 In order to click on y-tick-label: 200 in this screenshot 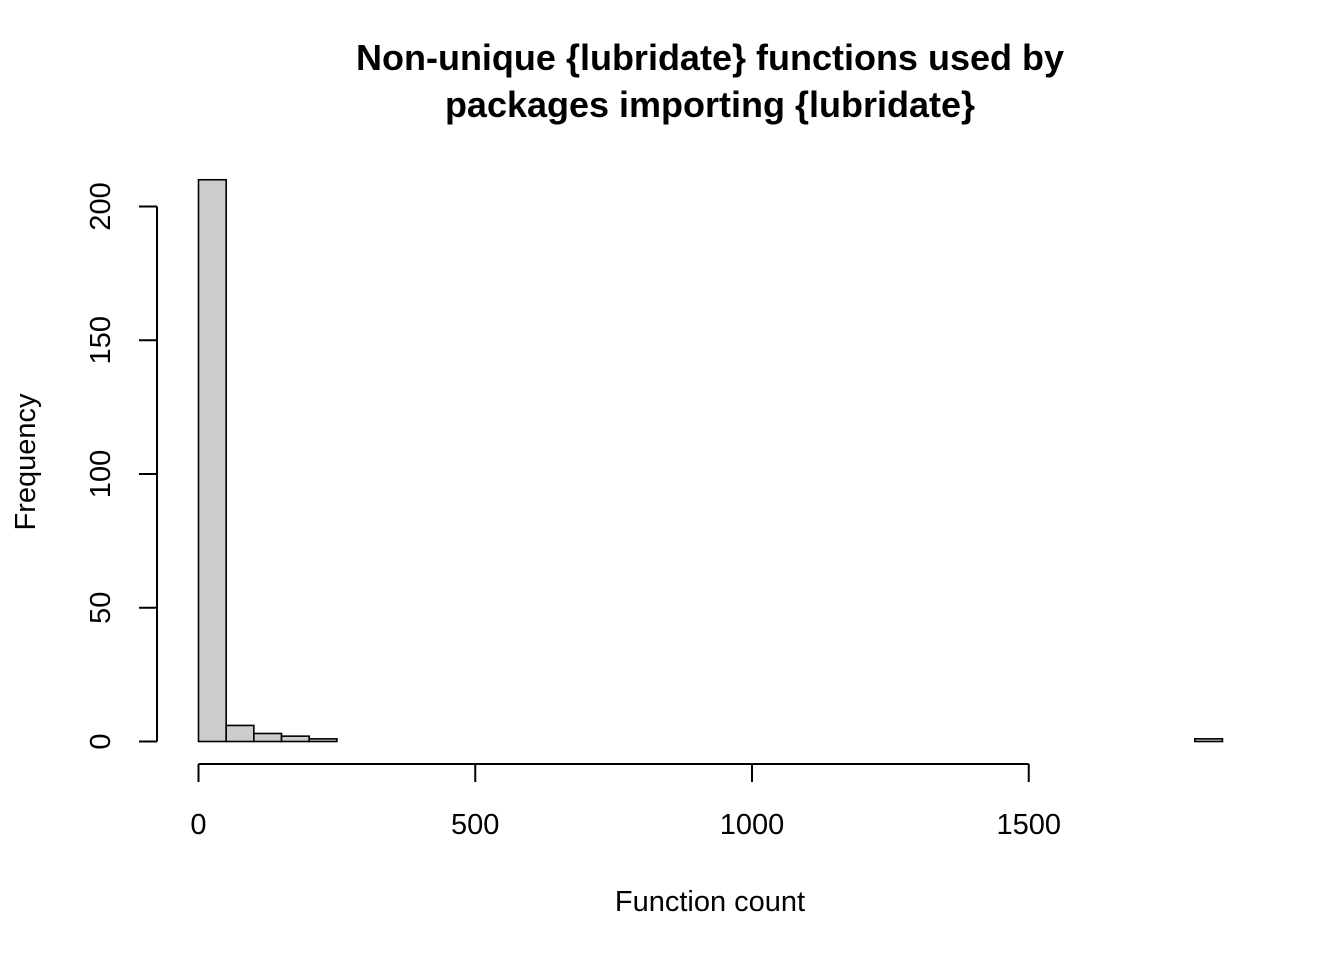, I will do `click(101, 206)`.